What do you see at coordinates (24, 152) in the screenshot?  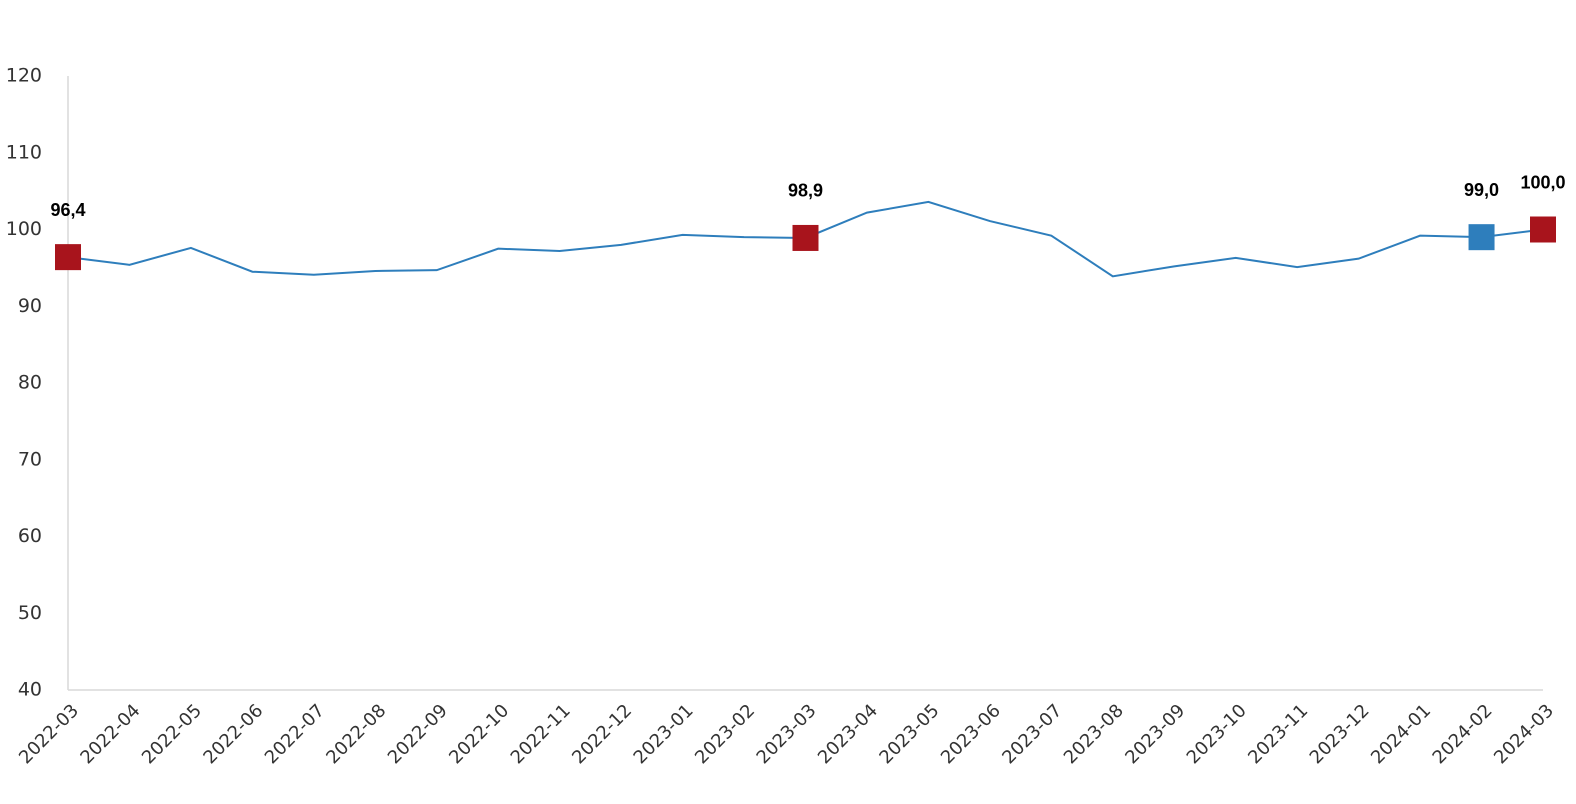 I see `y-tick-label: 110` at bounding box center [24, 152].